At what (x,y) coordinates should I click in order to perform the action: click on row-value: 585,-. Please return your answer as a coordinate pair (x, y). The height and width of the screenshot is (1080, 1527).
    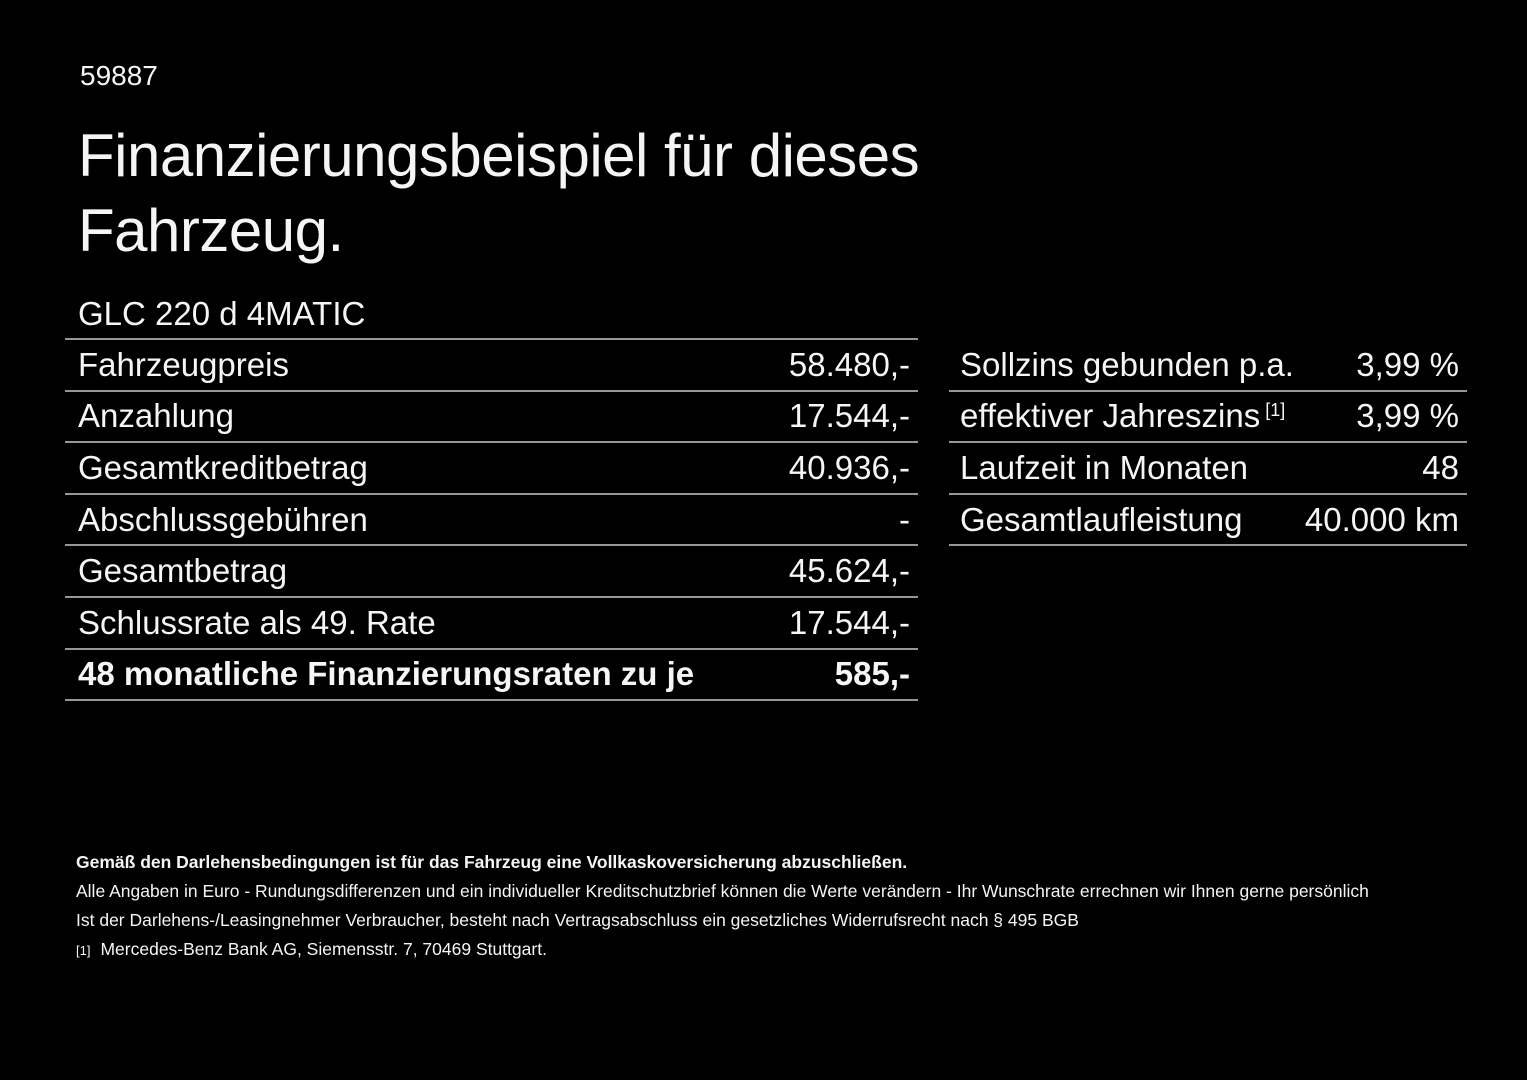
    Looking at the image, I should click on (872, 674).